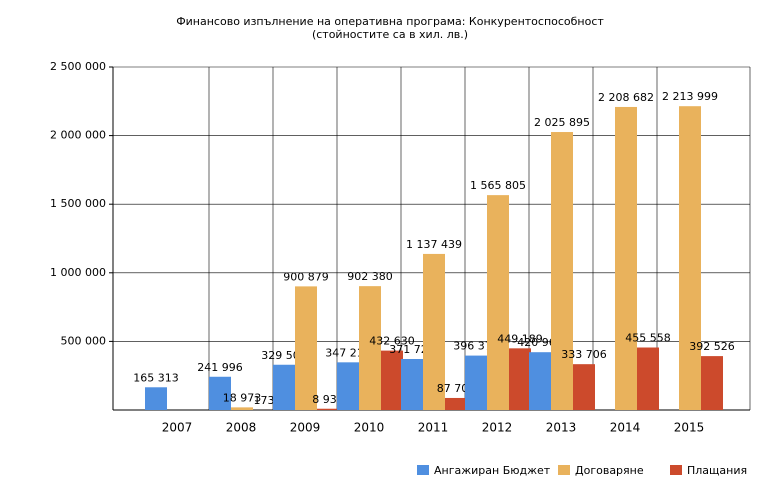 The width and height of the screenshot is (780, 500). What do you see at coordinates (689, 428) in the screenshot?
I see `x-tick-label: 2015` at bounding box center [689, 428].